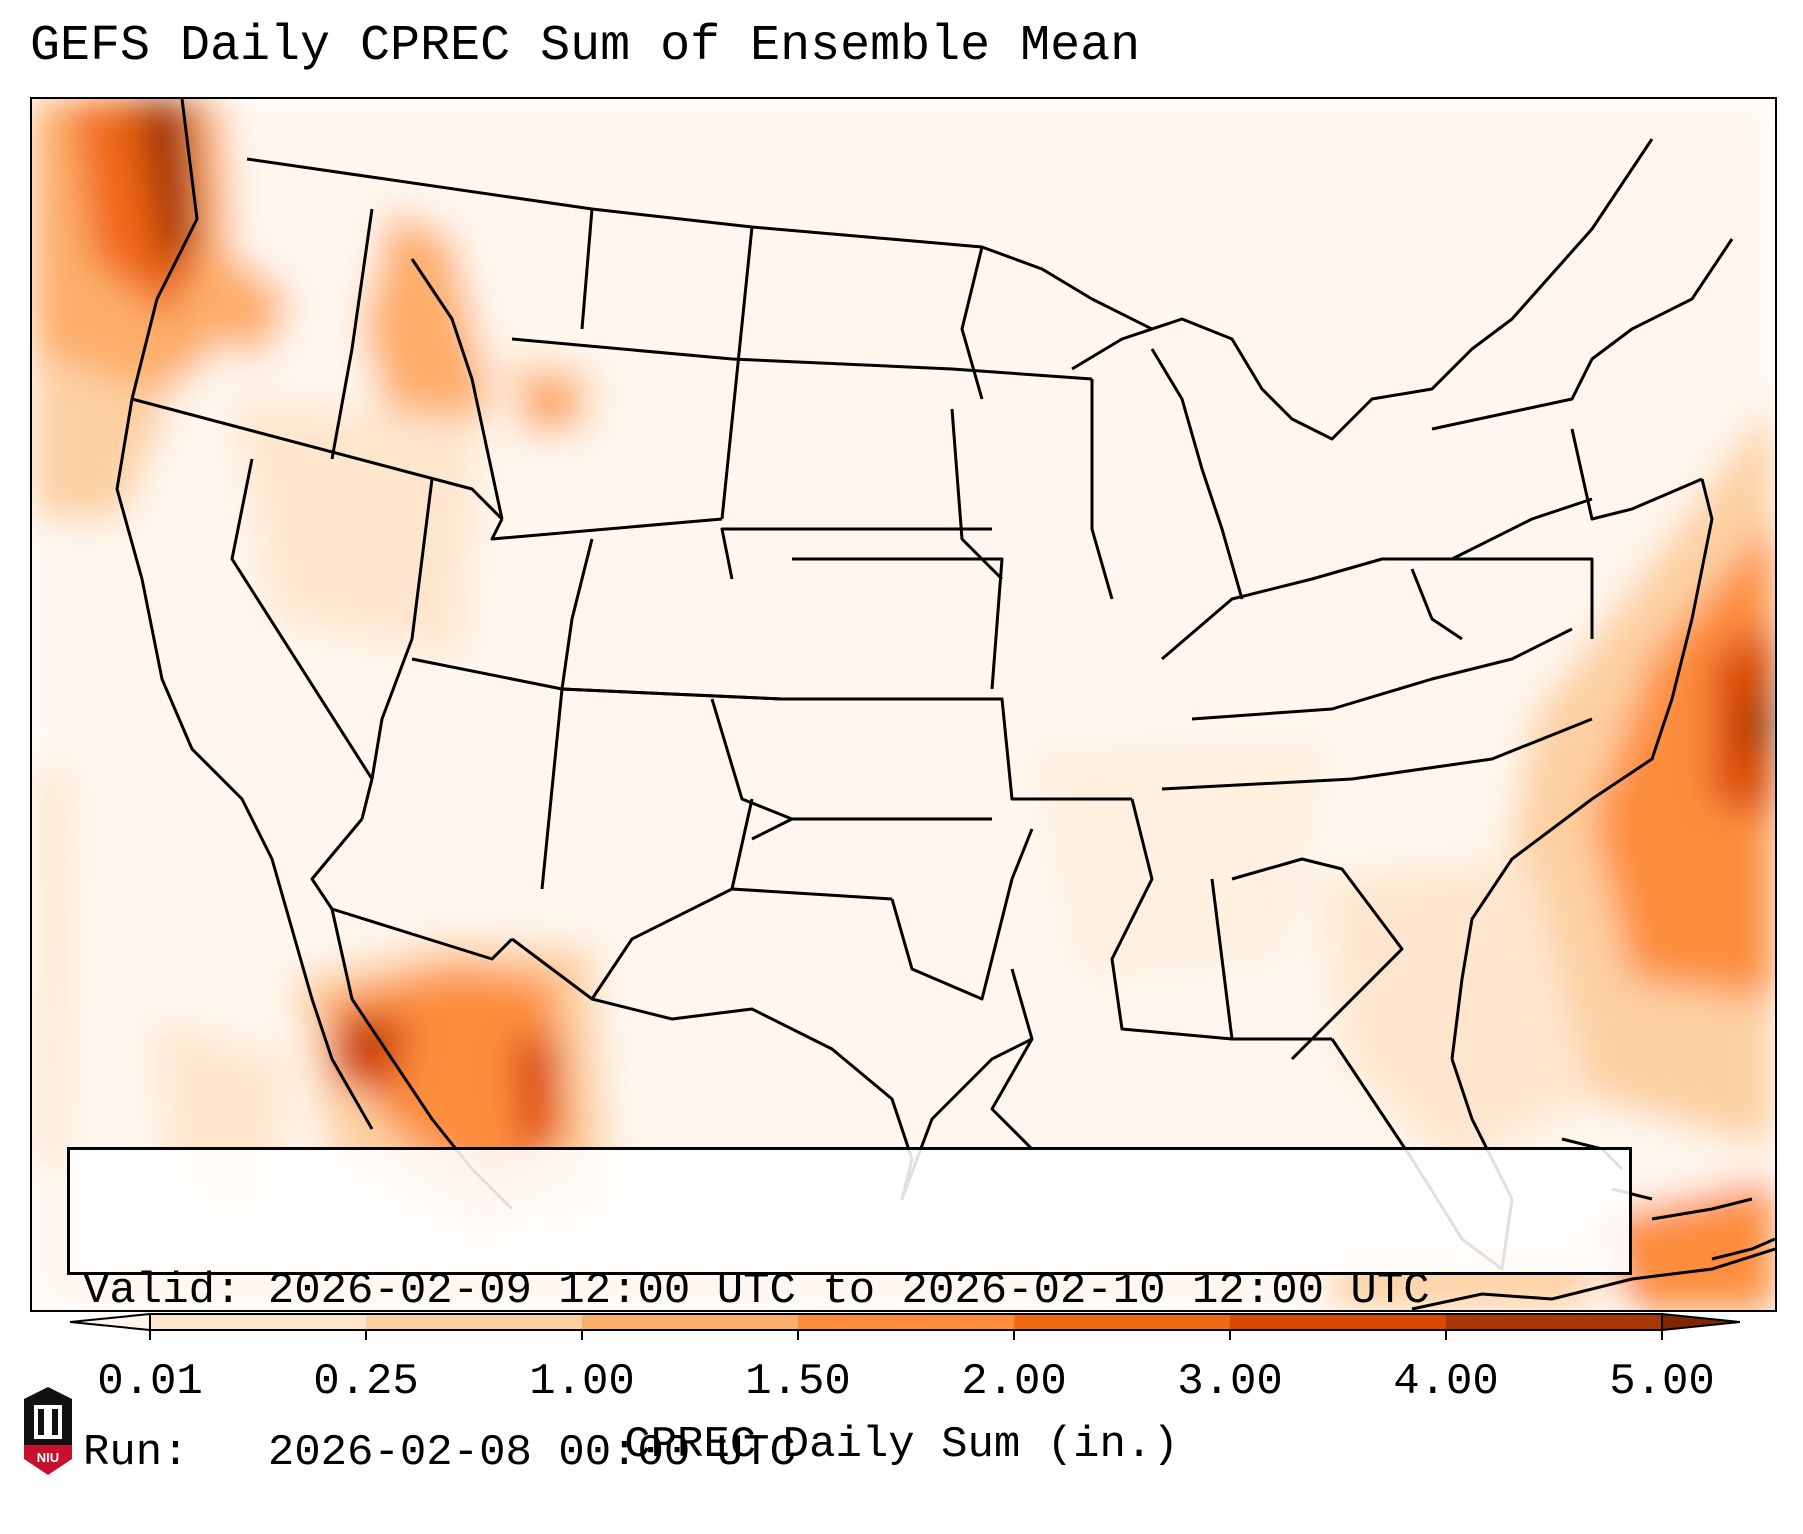 The height and width of the screenshot is (1534, 1803). Describe the element at coordinates (366, 1382) in the screenshot. I see `colorbar-tick-label: 0.25` at that location.